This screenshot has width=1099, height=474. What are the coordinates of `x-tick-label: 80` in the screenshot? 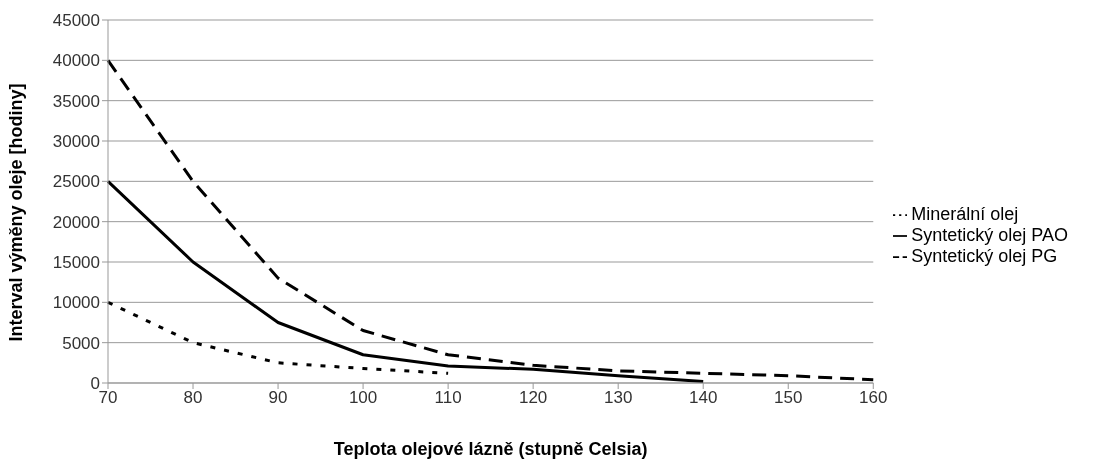 It's located at (193, 398).